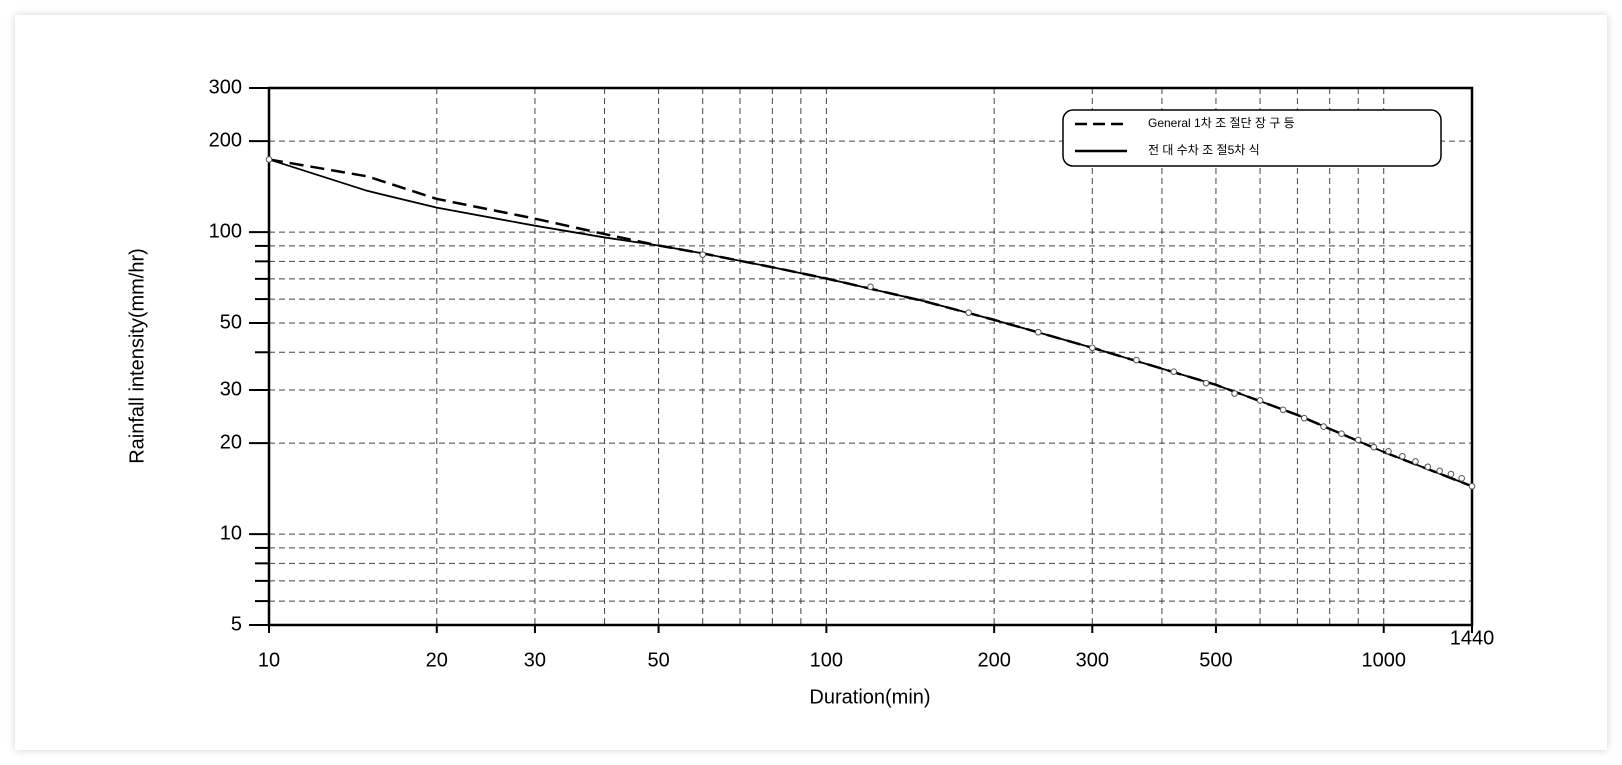 Image resolution: width=1622 pixels, height=765 pixels. Describe the element at coordinates (1252, 138) in the screenshot. I see `legend-box` at that location.